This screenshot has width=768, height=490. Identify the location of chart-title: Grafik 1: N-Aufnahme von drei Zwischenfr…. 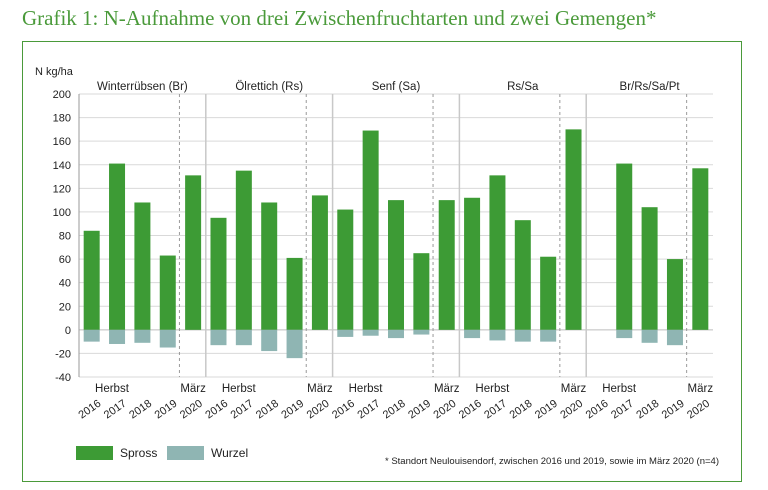
(339, 18).